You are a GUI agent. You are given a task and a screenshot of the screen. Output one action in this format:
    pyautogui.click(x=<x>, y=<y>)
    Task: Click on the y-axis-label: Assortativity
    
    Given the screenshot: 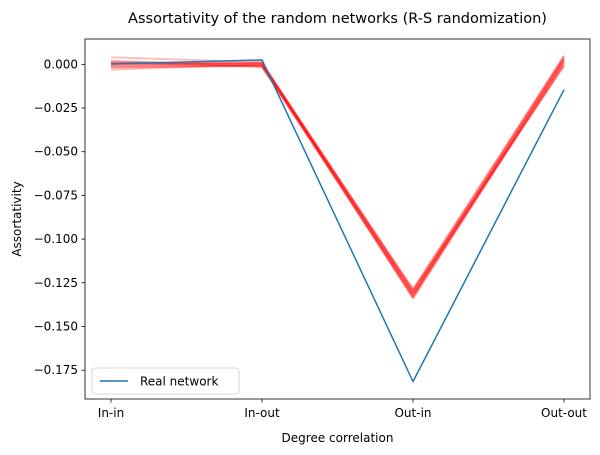 What is the action you would take?
    pyautogui.click(x=17, y=218)
    